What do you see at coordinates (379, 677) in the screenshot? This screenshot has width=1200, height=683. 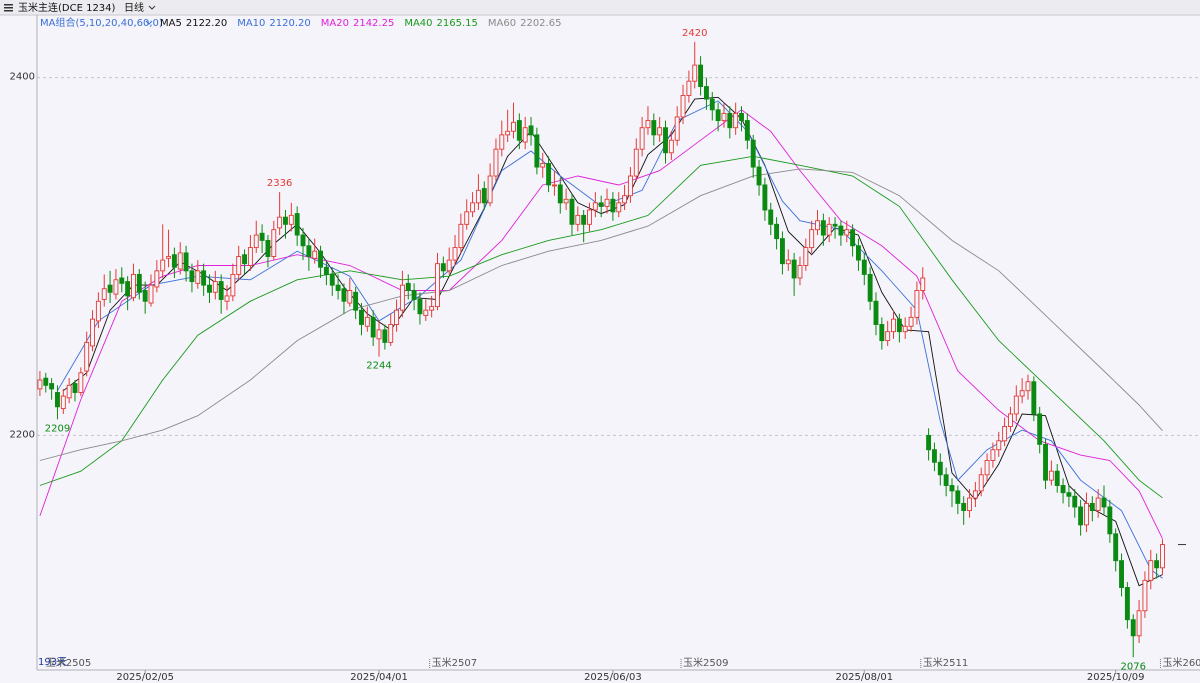 I see `x-tick-label: 2025/04/01` at bounding box center [379, 677].